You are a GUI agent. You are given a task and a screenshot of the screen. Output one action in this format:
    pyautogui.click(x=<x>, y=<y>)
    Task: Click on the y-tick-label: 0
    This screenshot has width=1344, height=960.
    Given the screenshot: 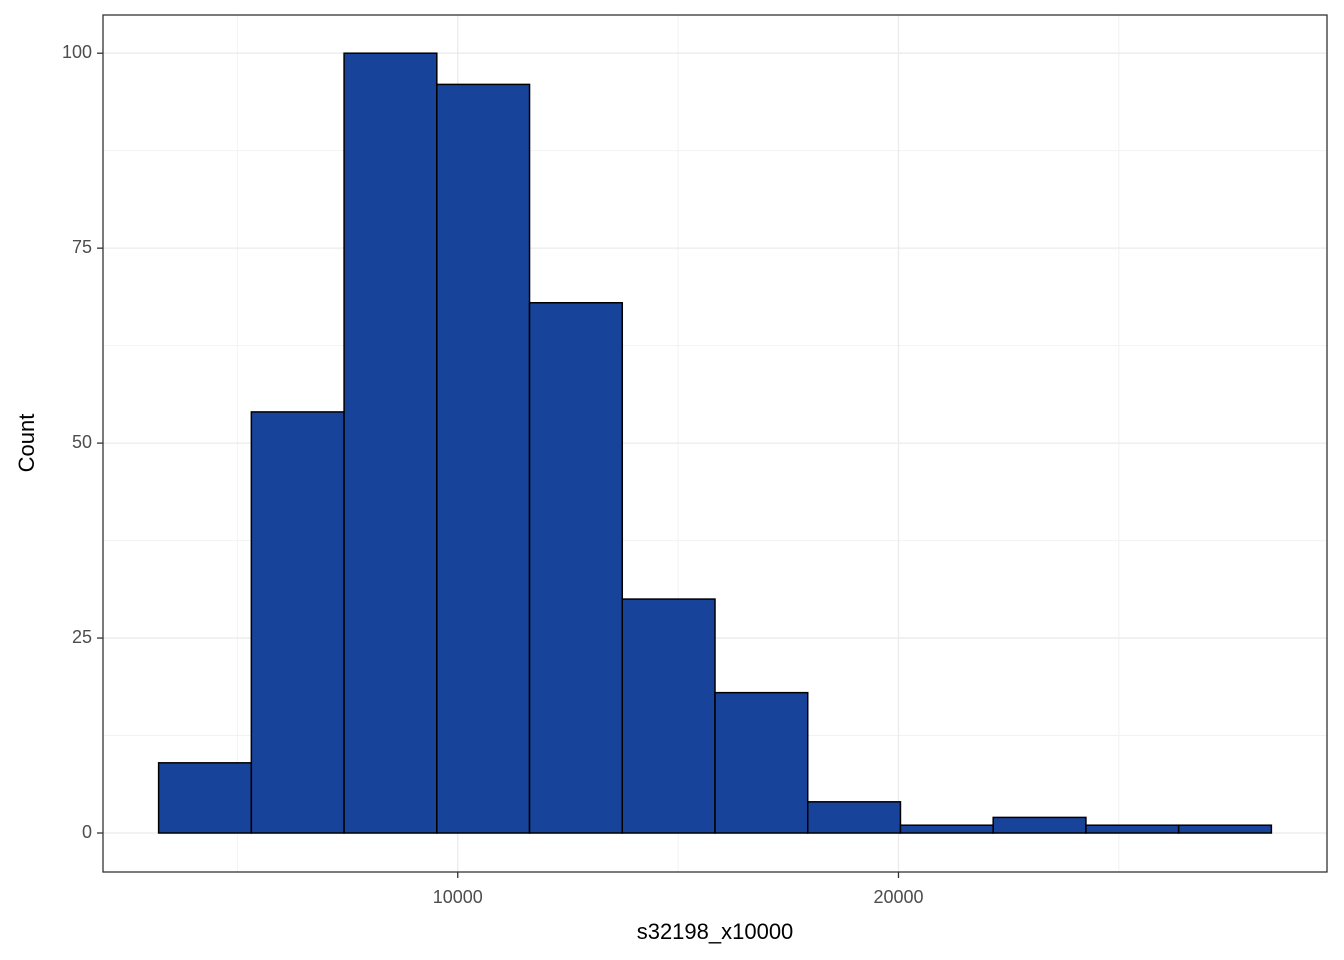 What is the action you would take?
    pyautogui.click(x=87, y=832)
    